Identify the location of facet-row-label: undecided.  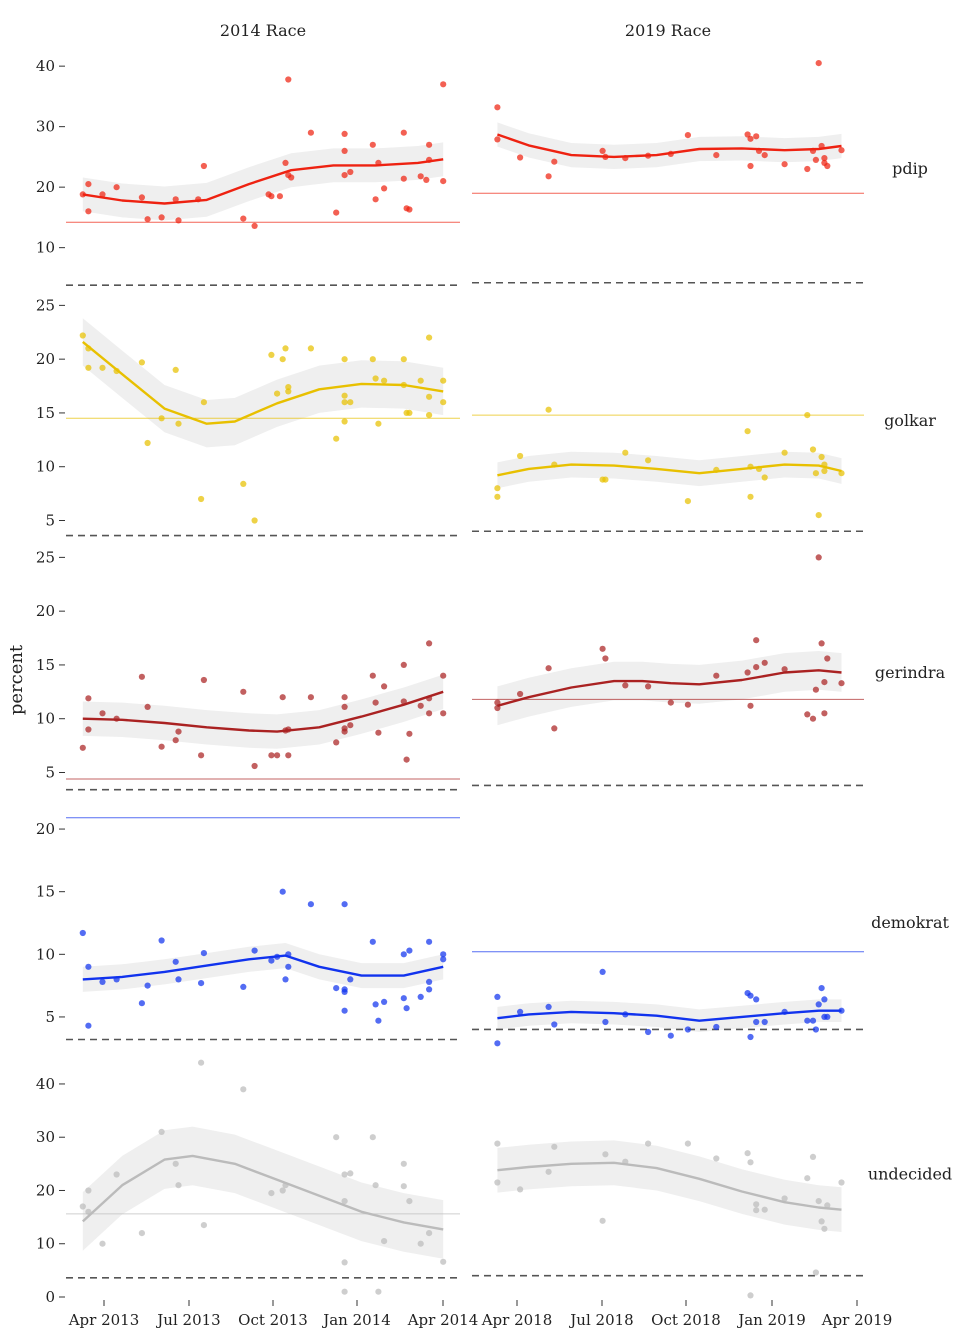
(910, 1174).